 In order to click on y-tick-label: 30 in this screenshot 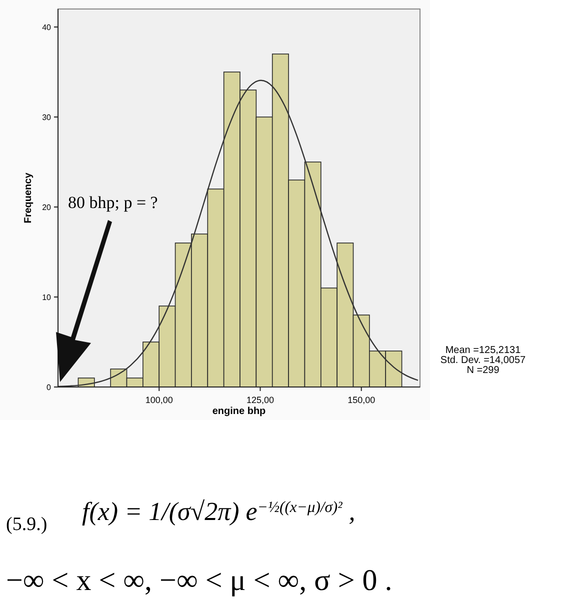, I will do `click(47, 117)`.